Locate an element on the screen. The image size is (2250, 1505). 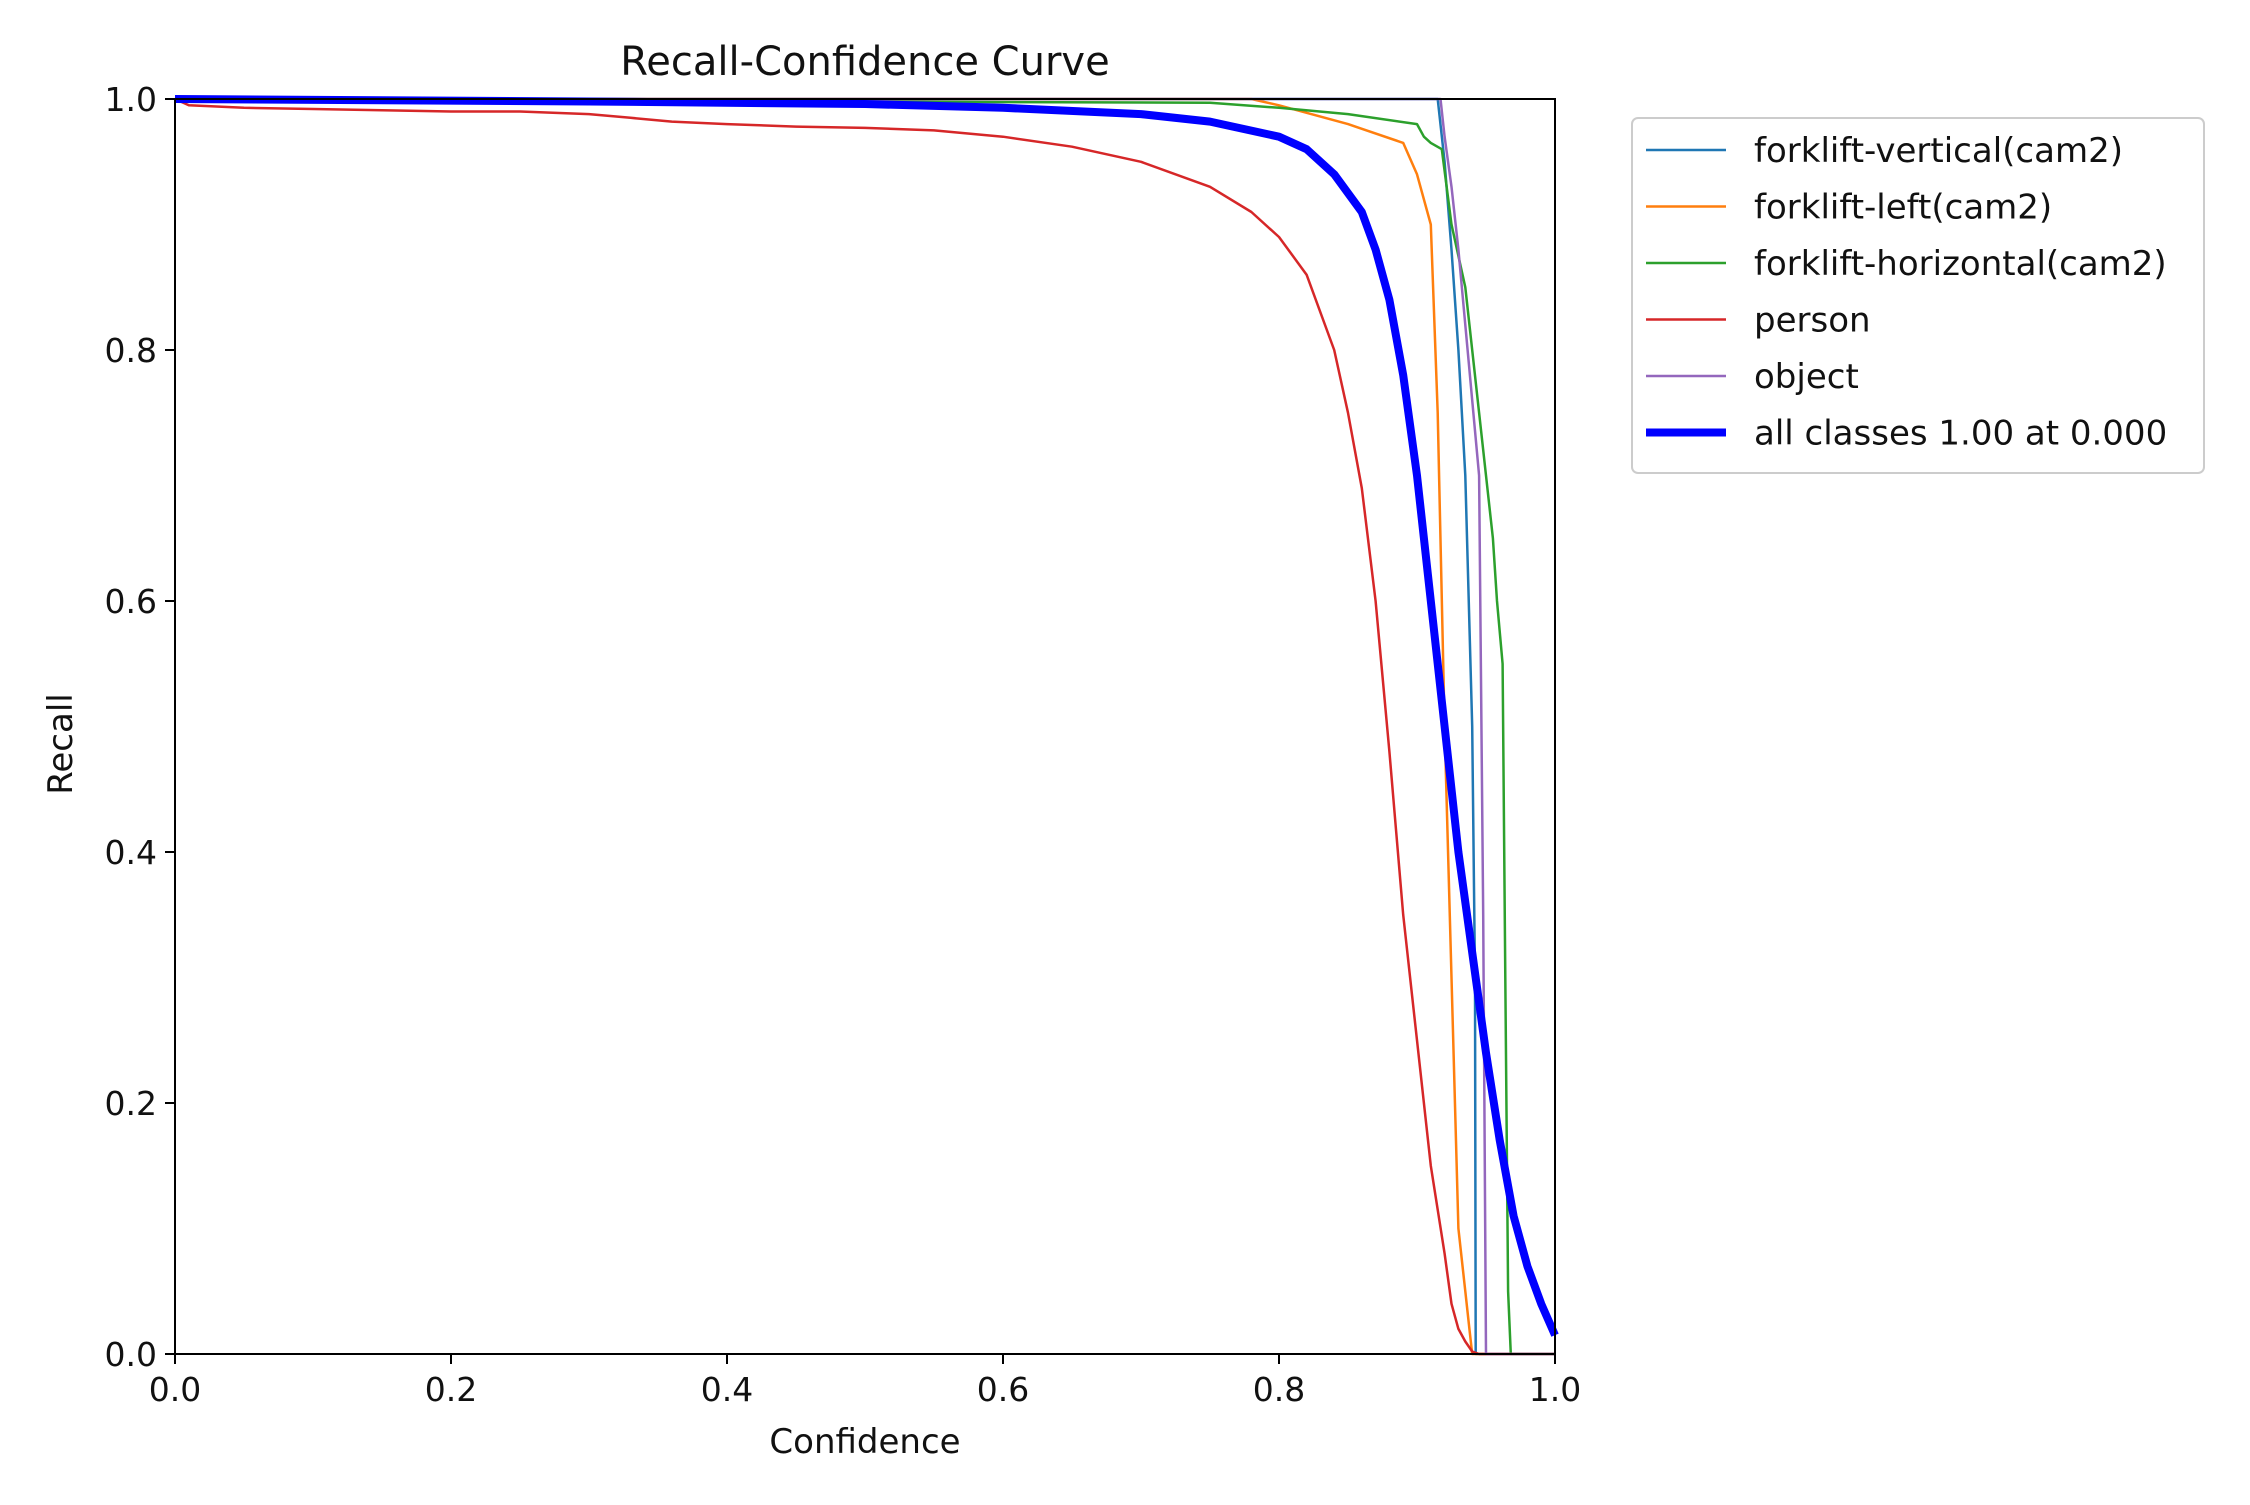
x-axis-label: Confidence is located at coordinates (864, 1442).